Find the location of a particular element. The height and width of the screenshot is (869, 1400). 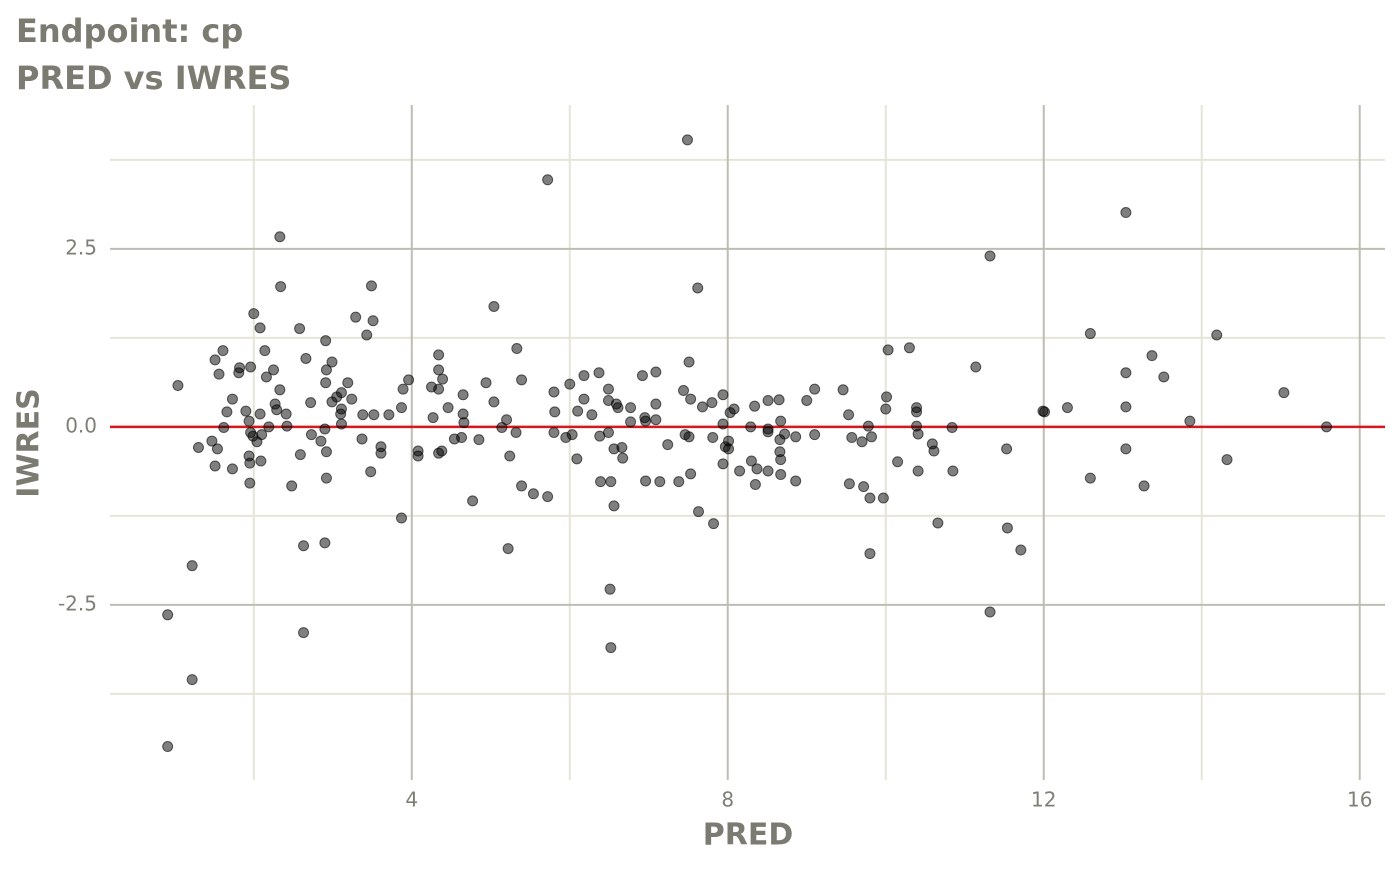

y-tick-label: -2.5 is located at coordinates (77, 603).